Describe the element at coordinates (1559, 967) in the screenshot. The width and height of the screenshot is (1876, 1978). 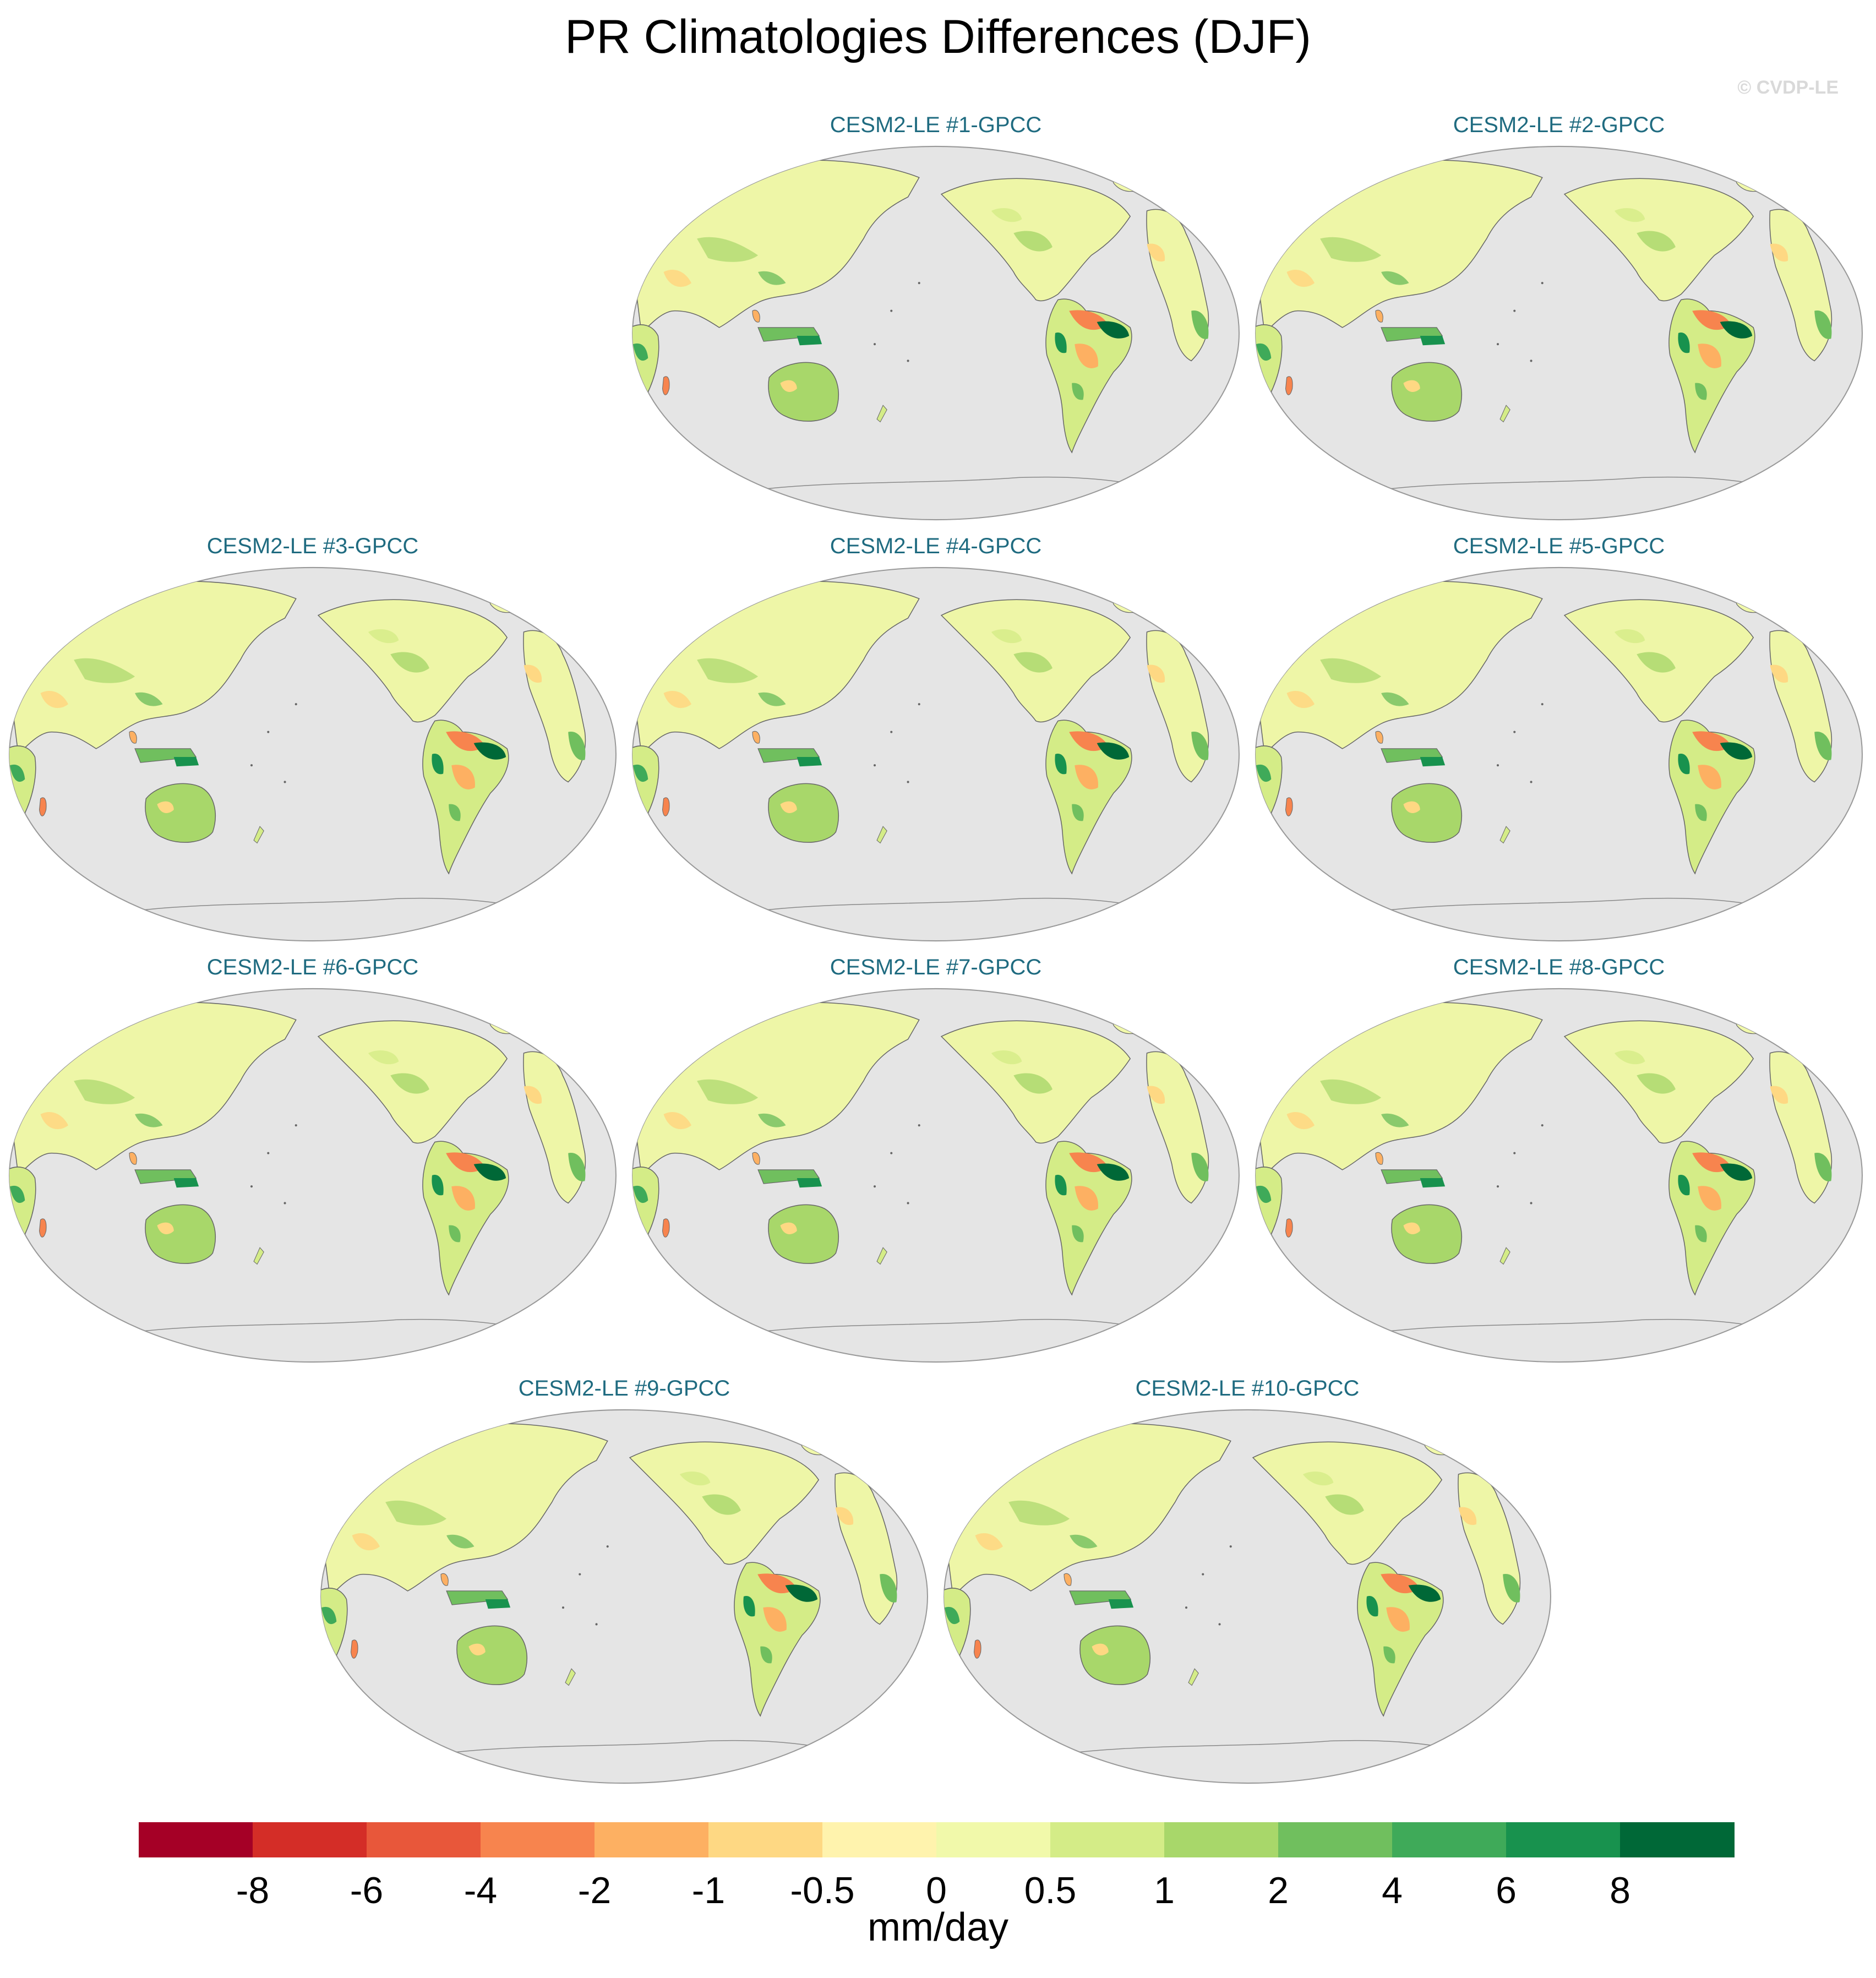
I see `panel-title: CESM2-LE #8-GPCC` at that location.